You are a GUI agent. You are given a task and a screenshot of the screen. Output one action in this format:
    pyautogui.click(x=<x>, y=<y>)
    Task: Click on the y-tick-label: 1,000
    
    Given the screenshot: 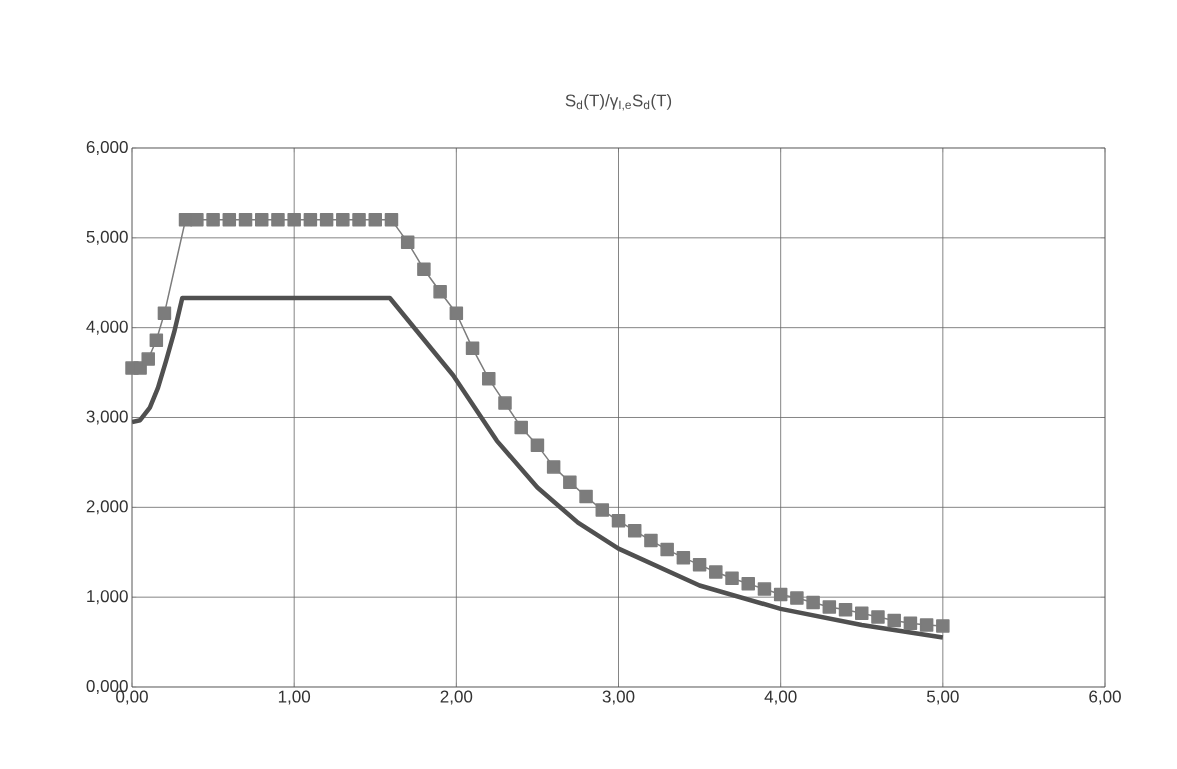 What is the action you would take?
    pyautogui.click(x=107, y=597)
    